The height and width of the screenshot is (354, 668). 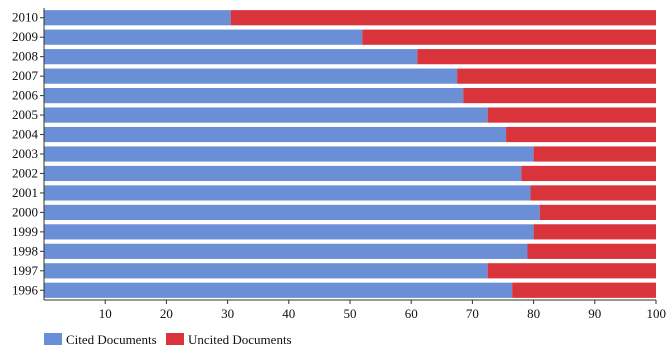 What do you see at coordinates (25, 231) in the screenshot?
I see `y-tick-label-1999: 1999` at bounding box center [25, 231].